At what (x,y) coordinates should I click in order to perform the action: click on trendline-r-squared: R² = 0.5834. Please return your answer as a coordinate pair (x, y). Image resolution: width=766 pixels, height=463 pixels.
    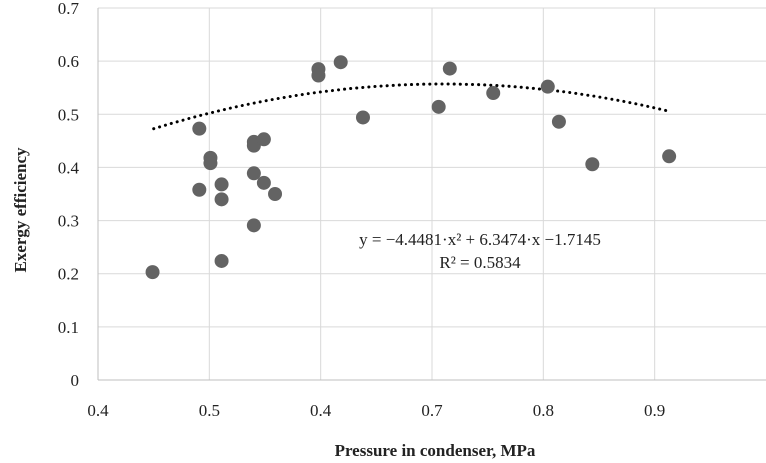
    Looking at the image, I should click on (480, 262).